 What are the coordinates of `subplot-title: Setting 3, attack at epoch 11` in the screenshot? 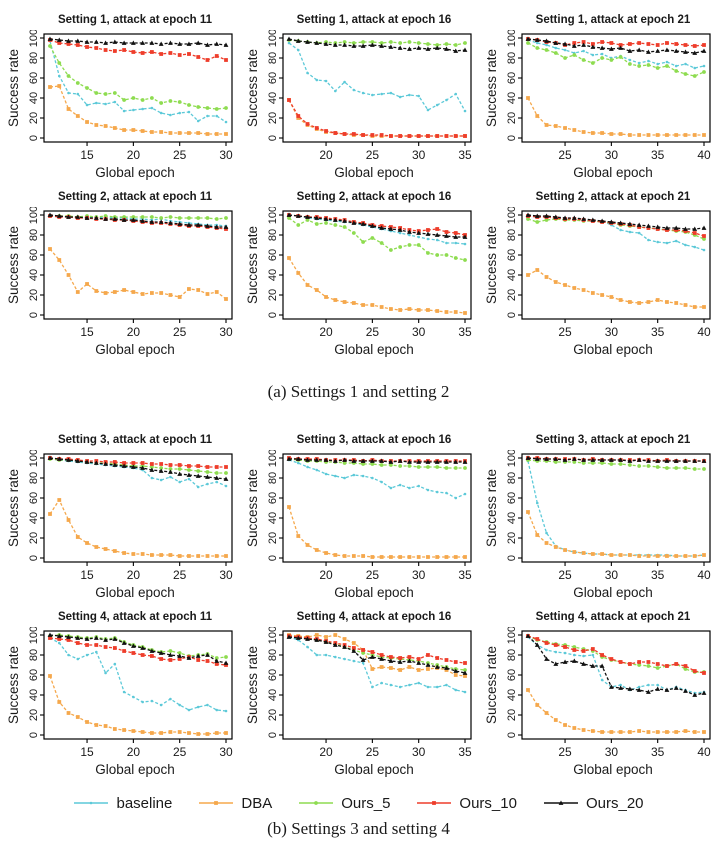 It's located at (135, 440).